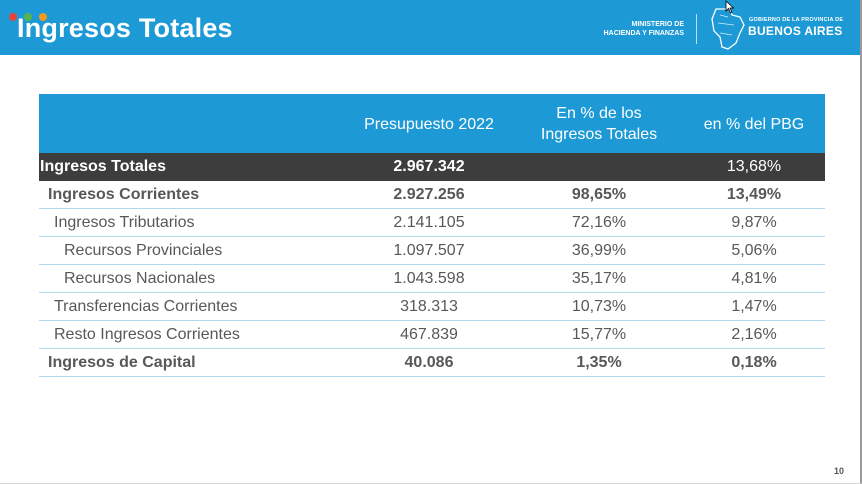 The height and width of the screenshot is (484, 862). Describe the element at coordinates (429, 362) in the screenshot. I see `row-budget: 40.086` at that location.